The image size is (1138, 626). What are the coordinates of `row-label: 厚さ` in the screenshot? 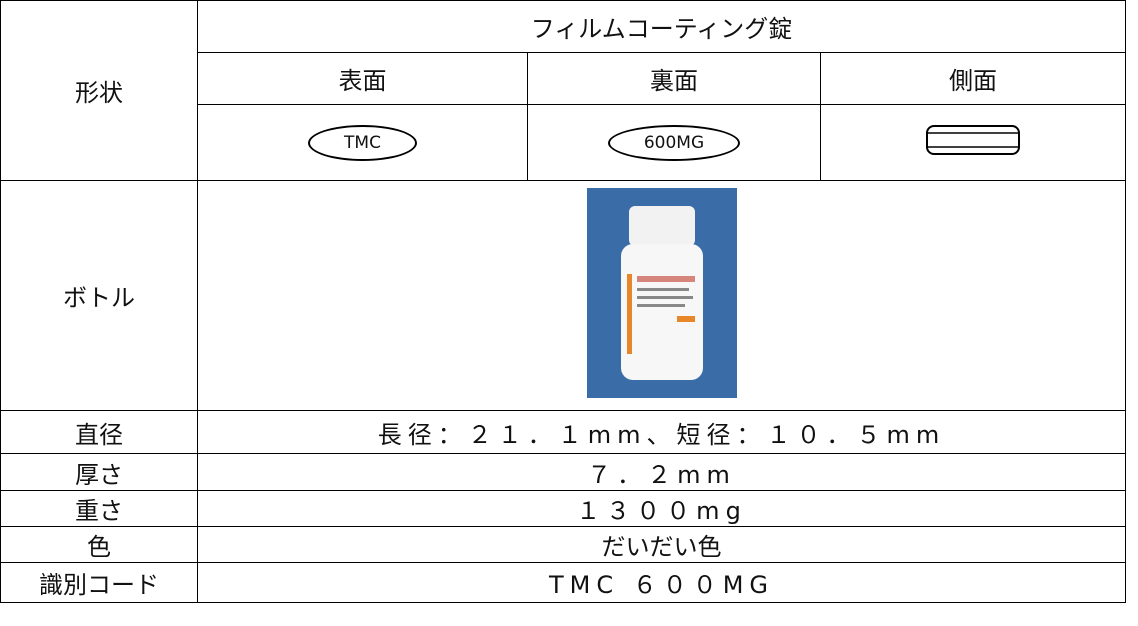 It's located at (99, 472).